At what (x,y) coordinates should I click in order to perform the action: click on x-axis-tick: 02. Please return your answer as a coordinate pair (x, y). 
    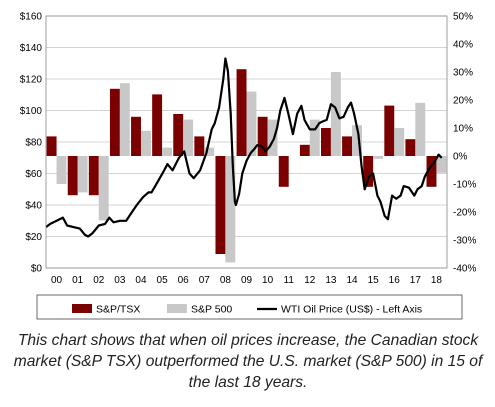
    Looking at the image, I should click on (99, 280).